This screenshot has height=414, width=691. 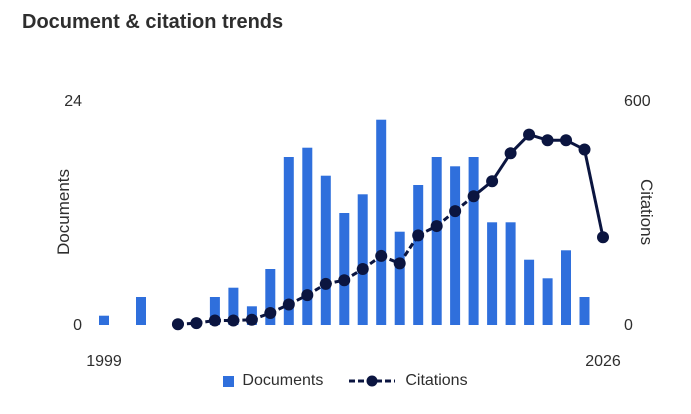 I want to click on right-axis-title: Citations, so click(x=646, y=212).